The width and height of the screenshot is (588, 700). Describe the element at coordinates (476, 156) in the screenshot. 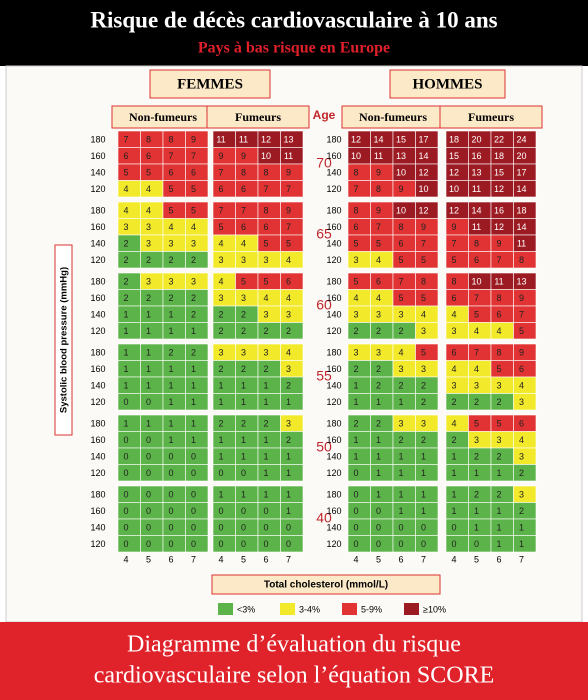

I see `risk-value: 16` at that location.